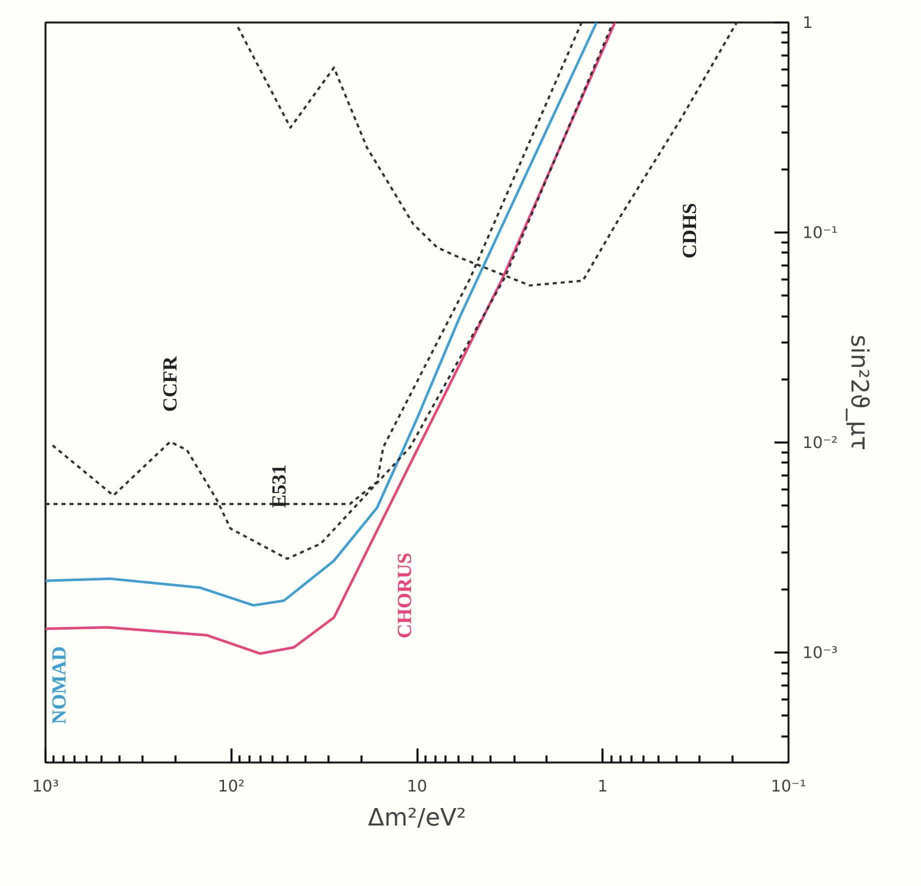 The width and height of the screenshot is (921, 886). What do you see at coordinates (417, 818) in the screenshot?
I see `x-axis-title: Δm²/eV²` at bounding box center [417, 818].